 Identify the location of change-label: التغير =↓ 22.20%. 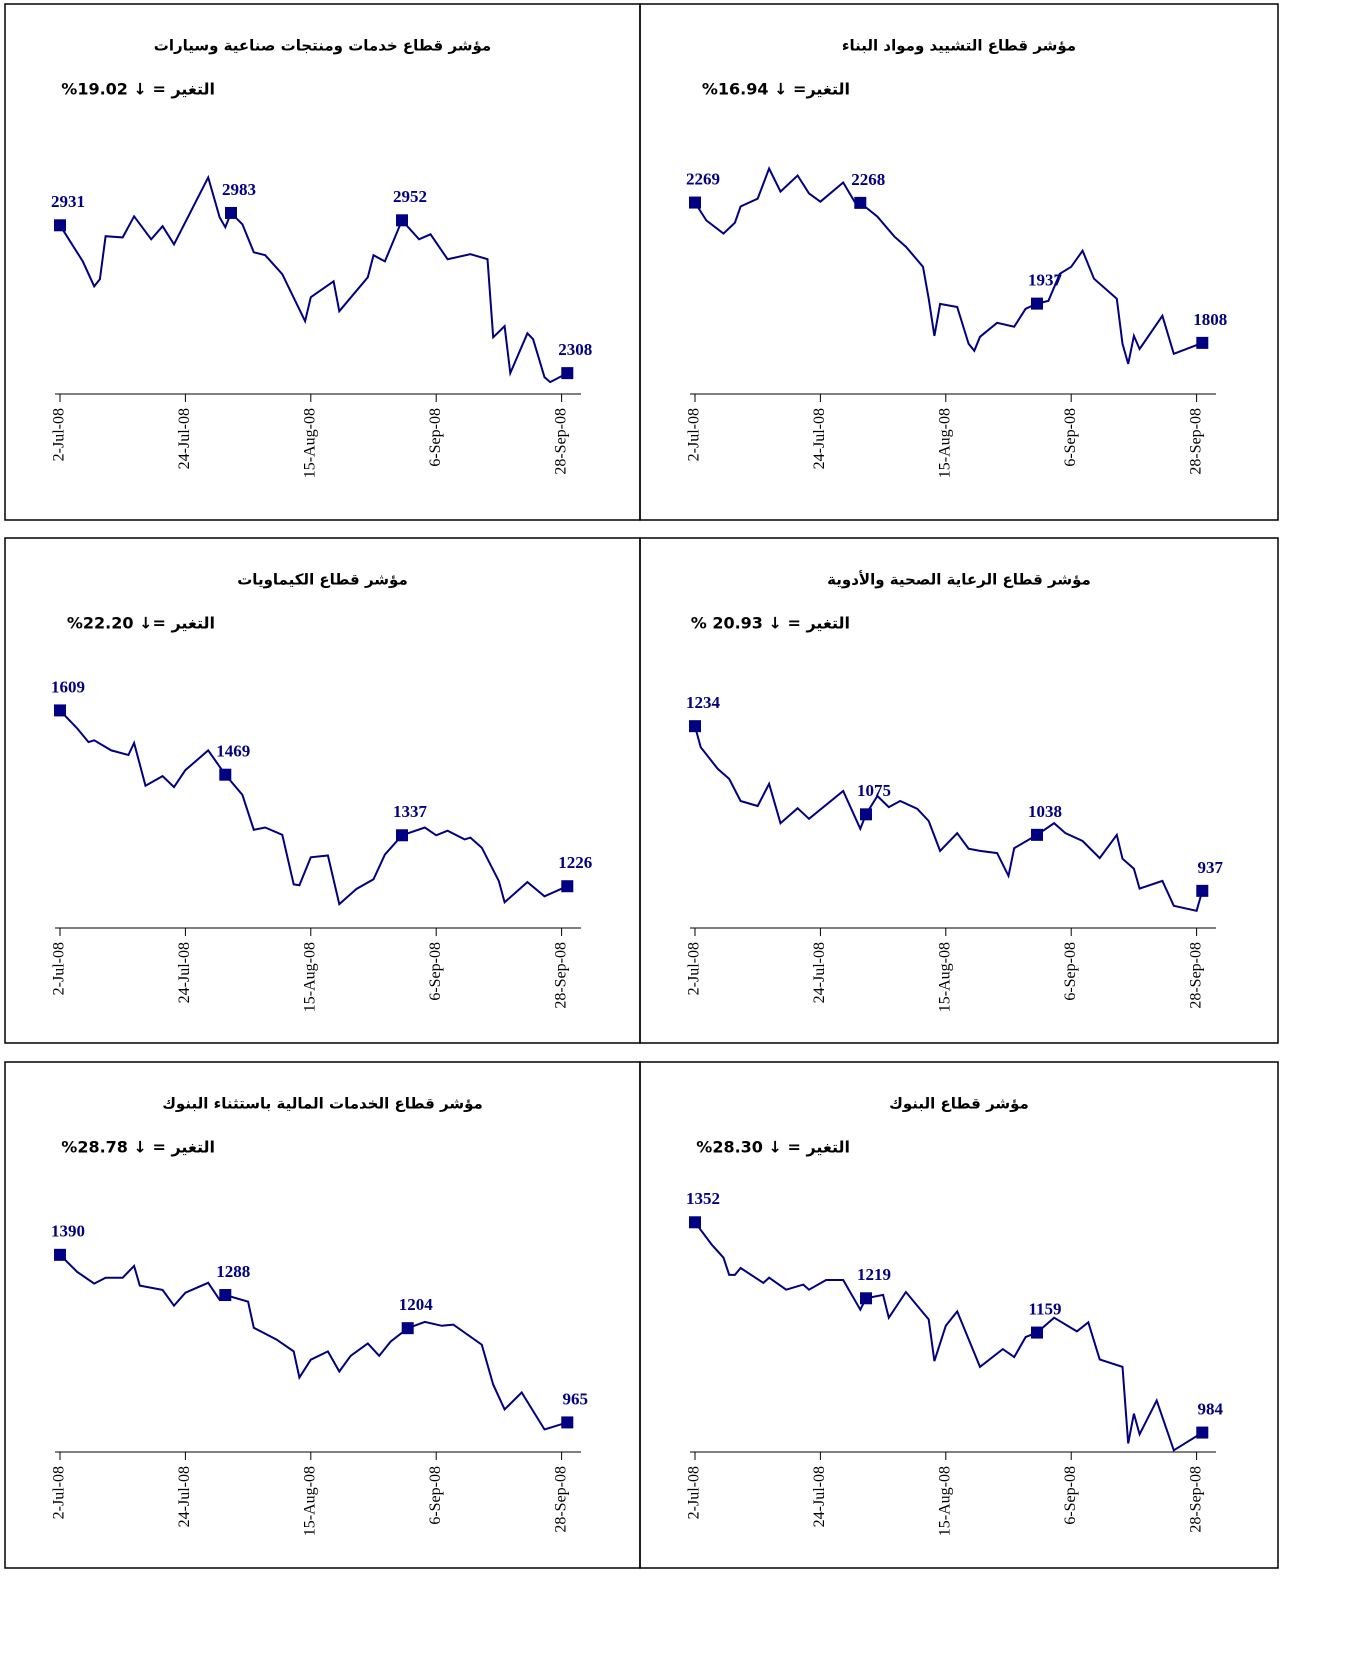
(141, 623).